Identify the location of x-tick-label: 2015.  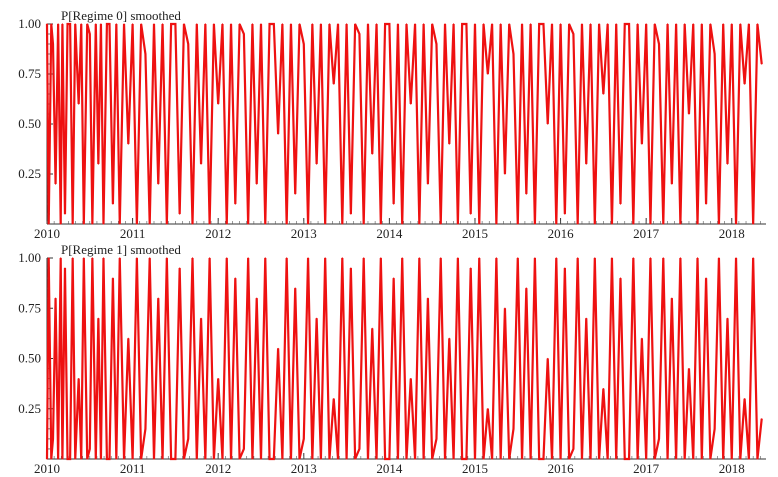
(475, 233).